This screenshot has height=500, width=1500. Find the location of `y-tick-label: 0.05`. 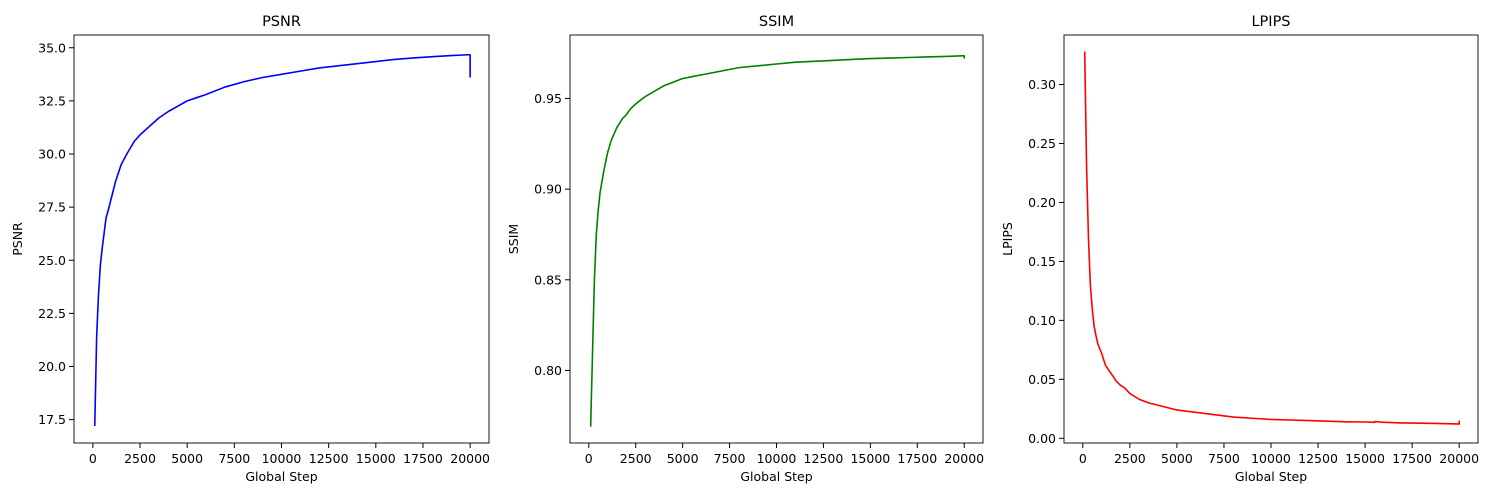

y-tick-label: 0.05 is located at coordinates (1042, 379).